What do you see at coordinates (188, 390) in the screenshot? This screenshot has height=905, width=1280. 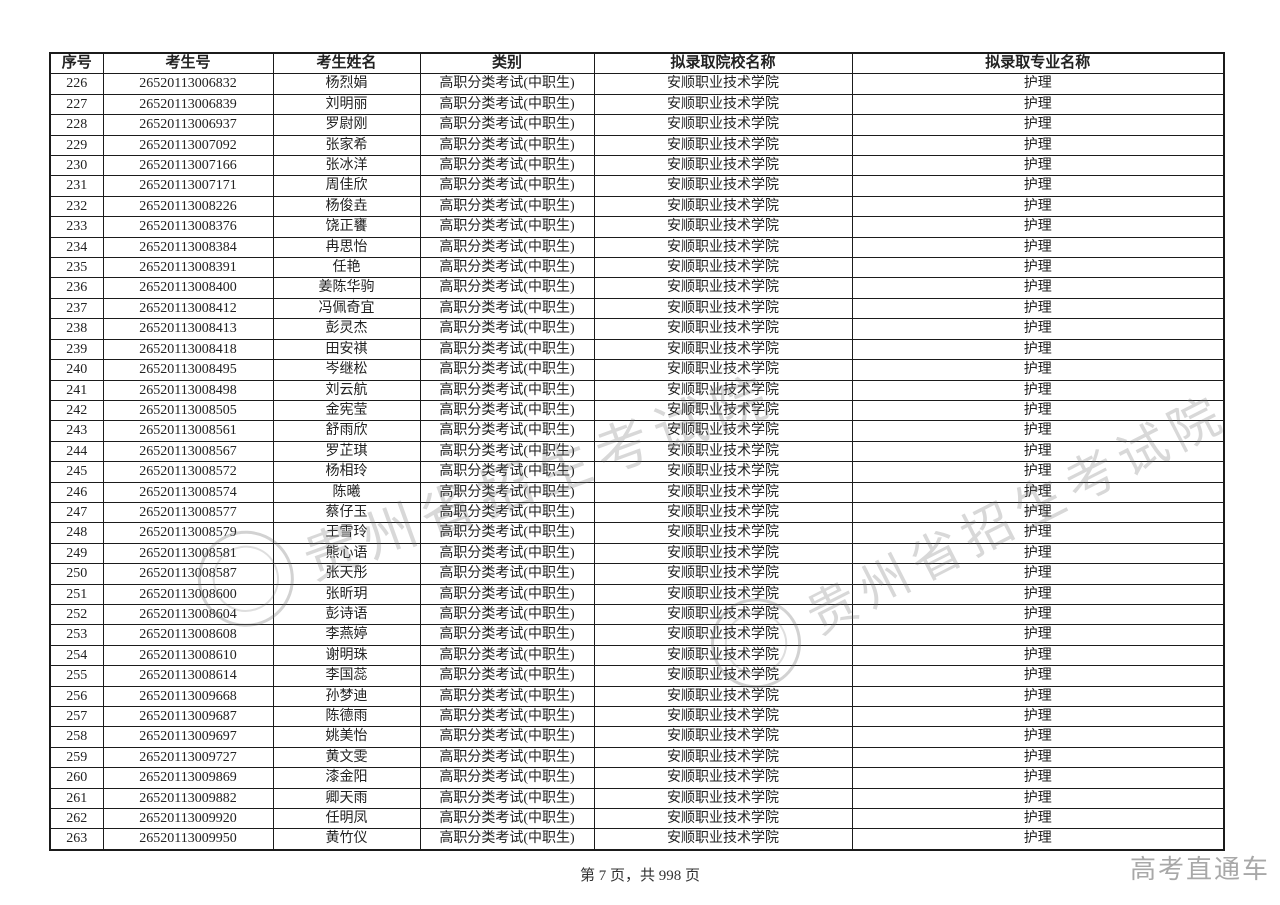 I see `candidate-number-cell: 26520113008498` at bounding box center [188, 390].